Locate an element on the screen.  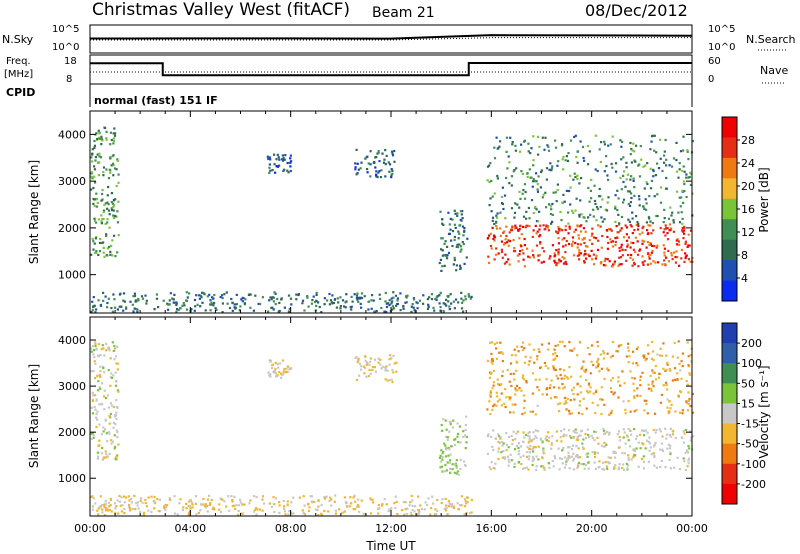
power-ytick-label: 4000 is located at coordinates (72, 134).